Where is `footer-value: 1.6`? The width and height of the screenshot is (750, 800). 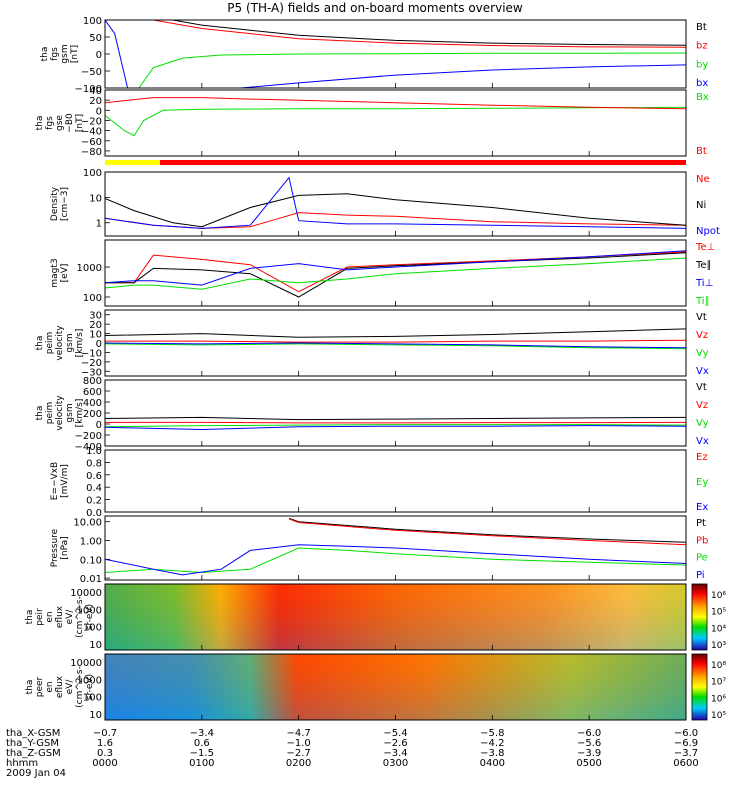 footer-value: 1.6 is located at coordinates (105, 743).